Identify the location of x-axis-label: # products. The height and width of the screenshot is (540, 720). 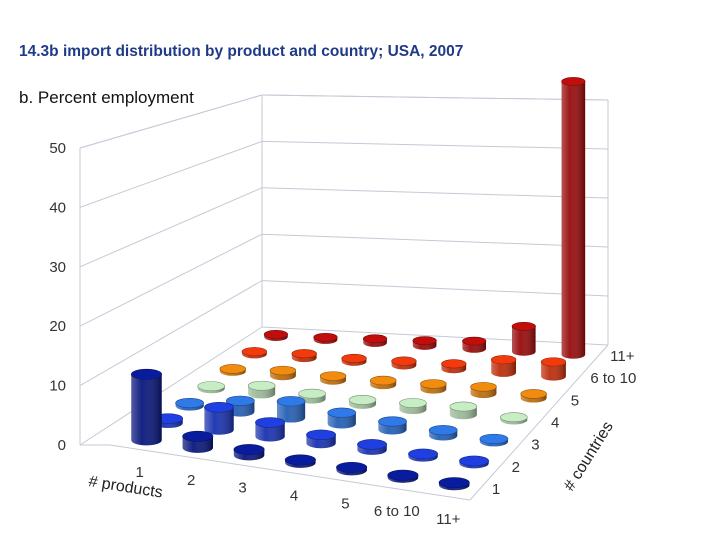
(125, 487).